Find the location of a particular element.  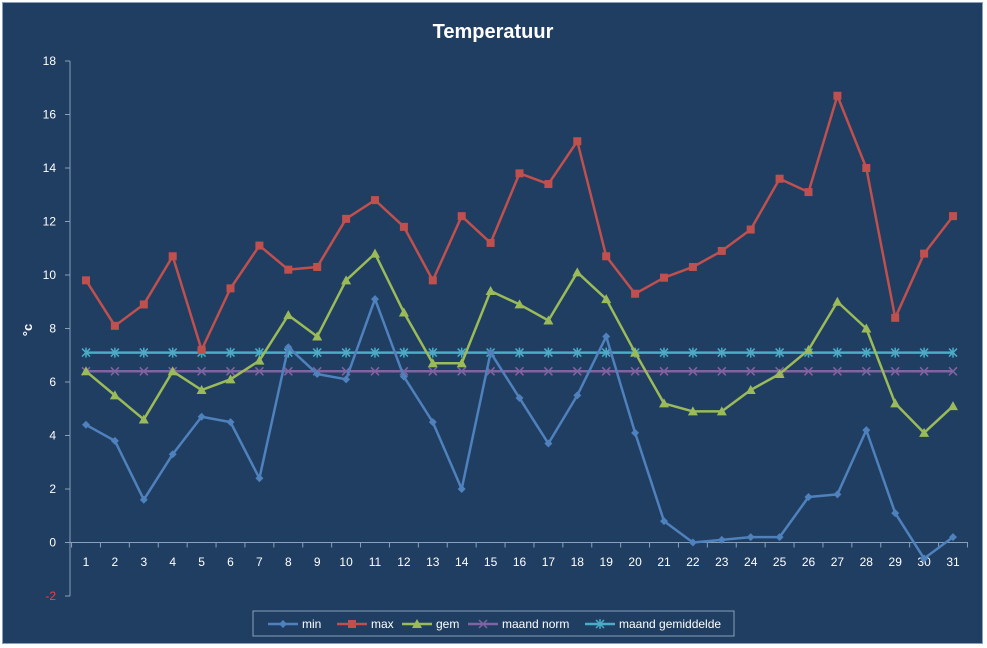

y-tick-label: 10 is located at coordinates (50, 275).